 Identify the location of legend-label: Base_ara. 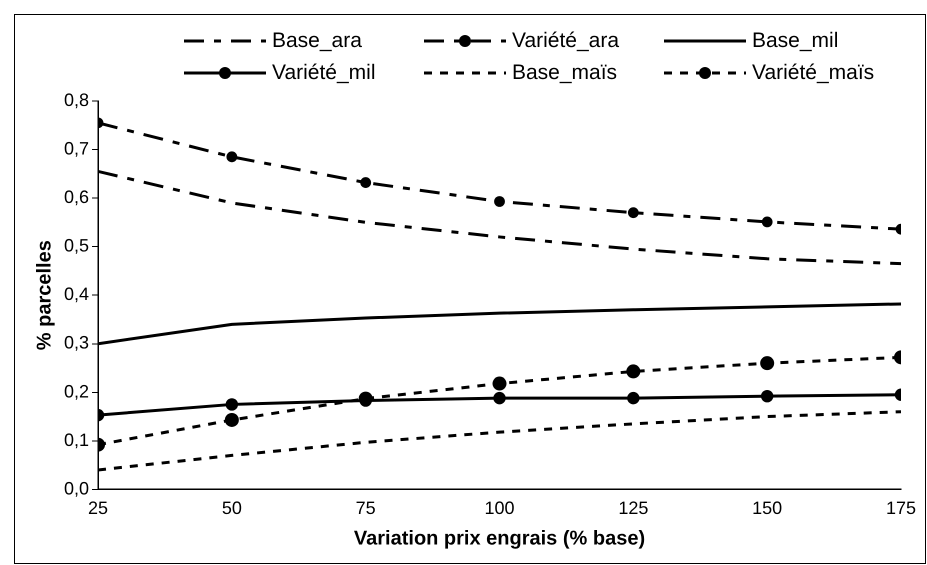
(317, 41).